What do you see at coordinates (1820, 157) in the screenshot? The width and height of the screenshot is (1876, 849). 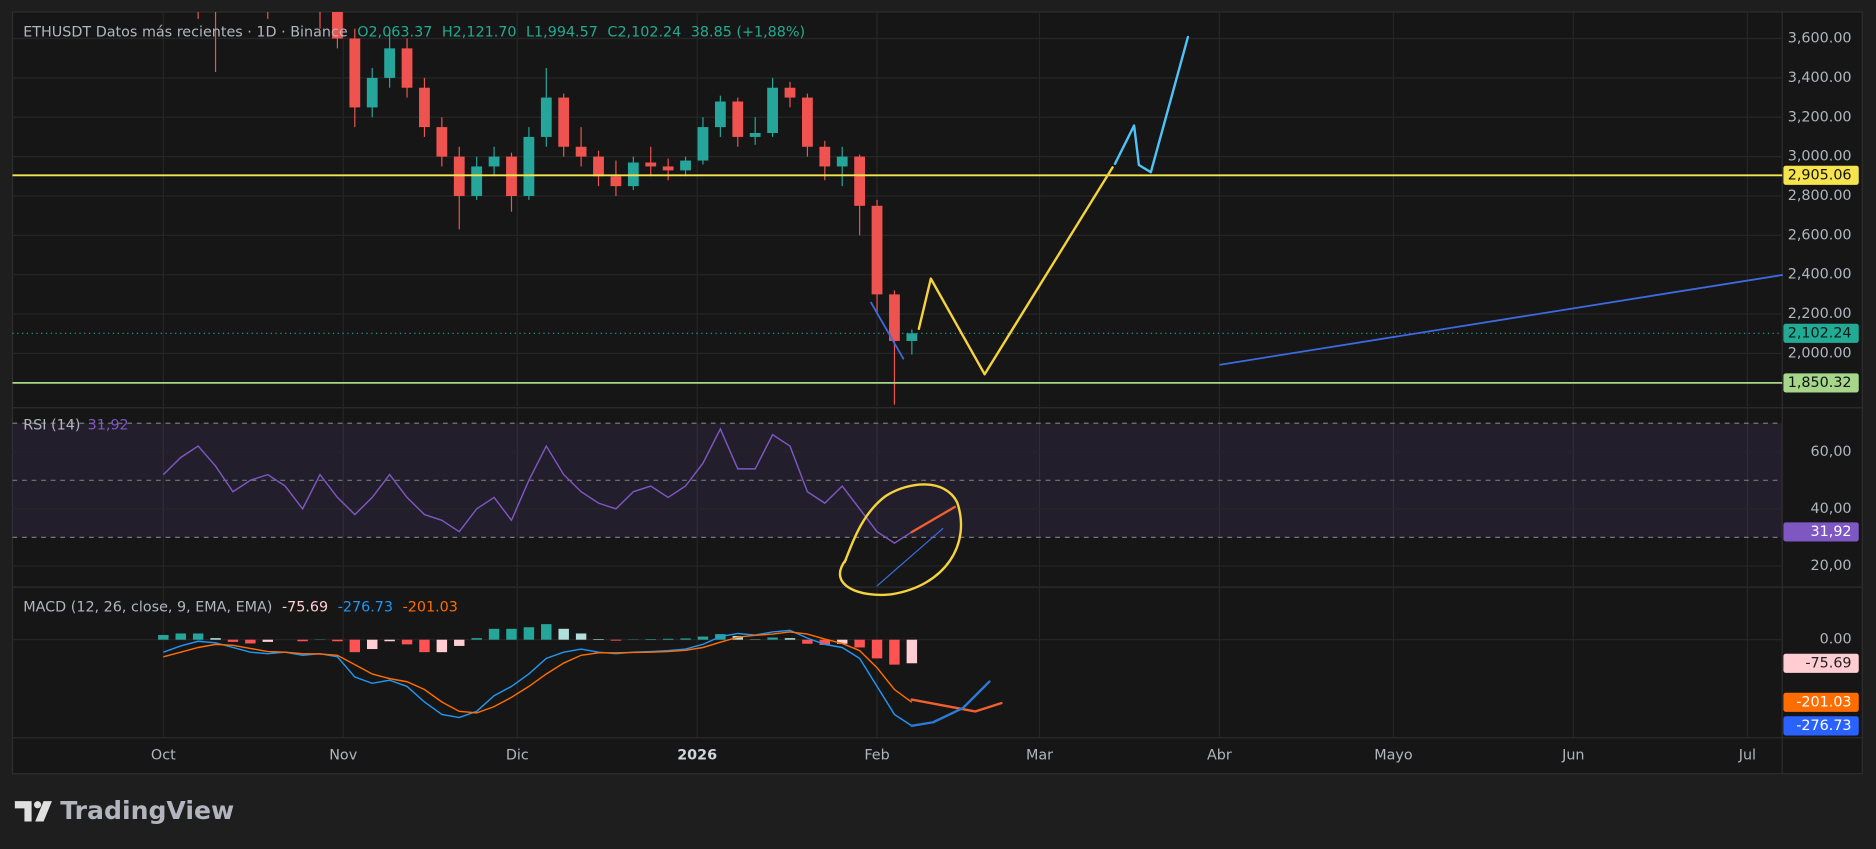 I see `y-tick-label: 3,000.00` at bounding box center [1820, 157].